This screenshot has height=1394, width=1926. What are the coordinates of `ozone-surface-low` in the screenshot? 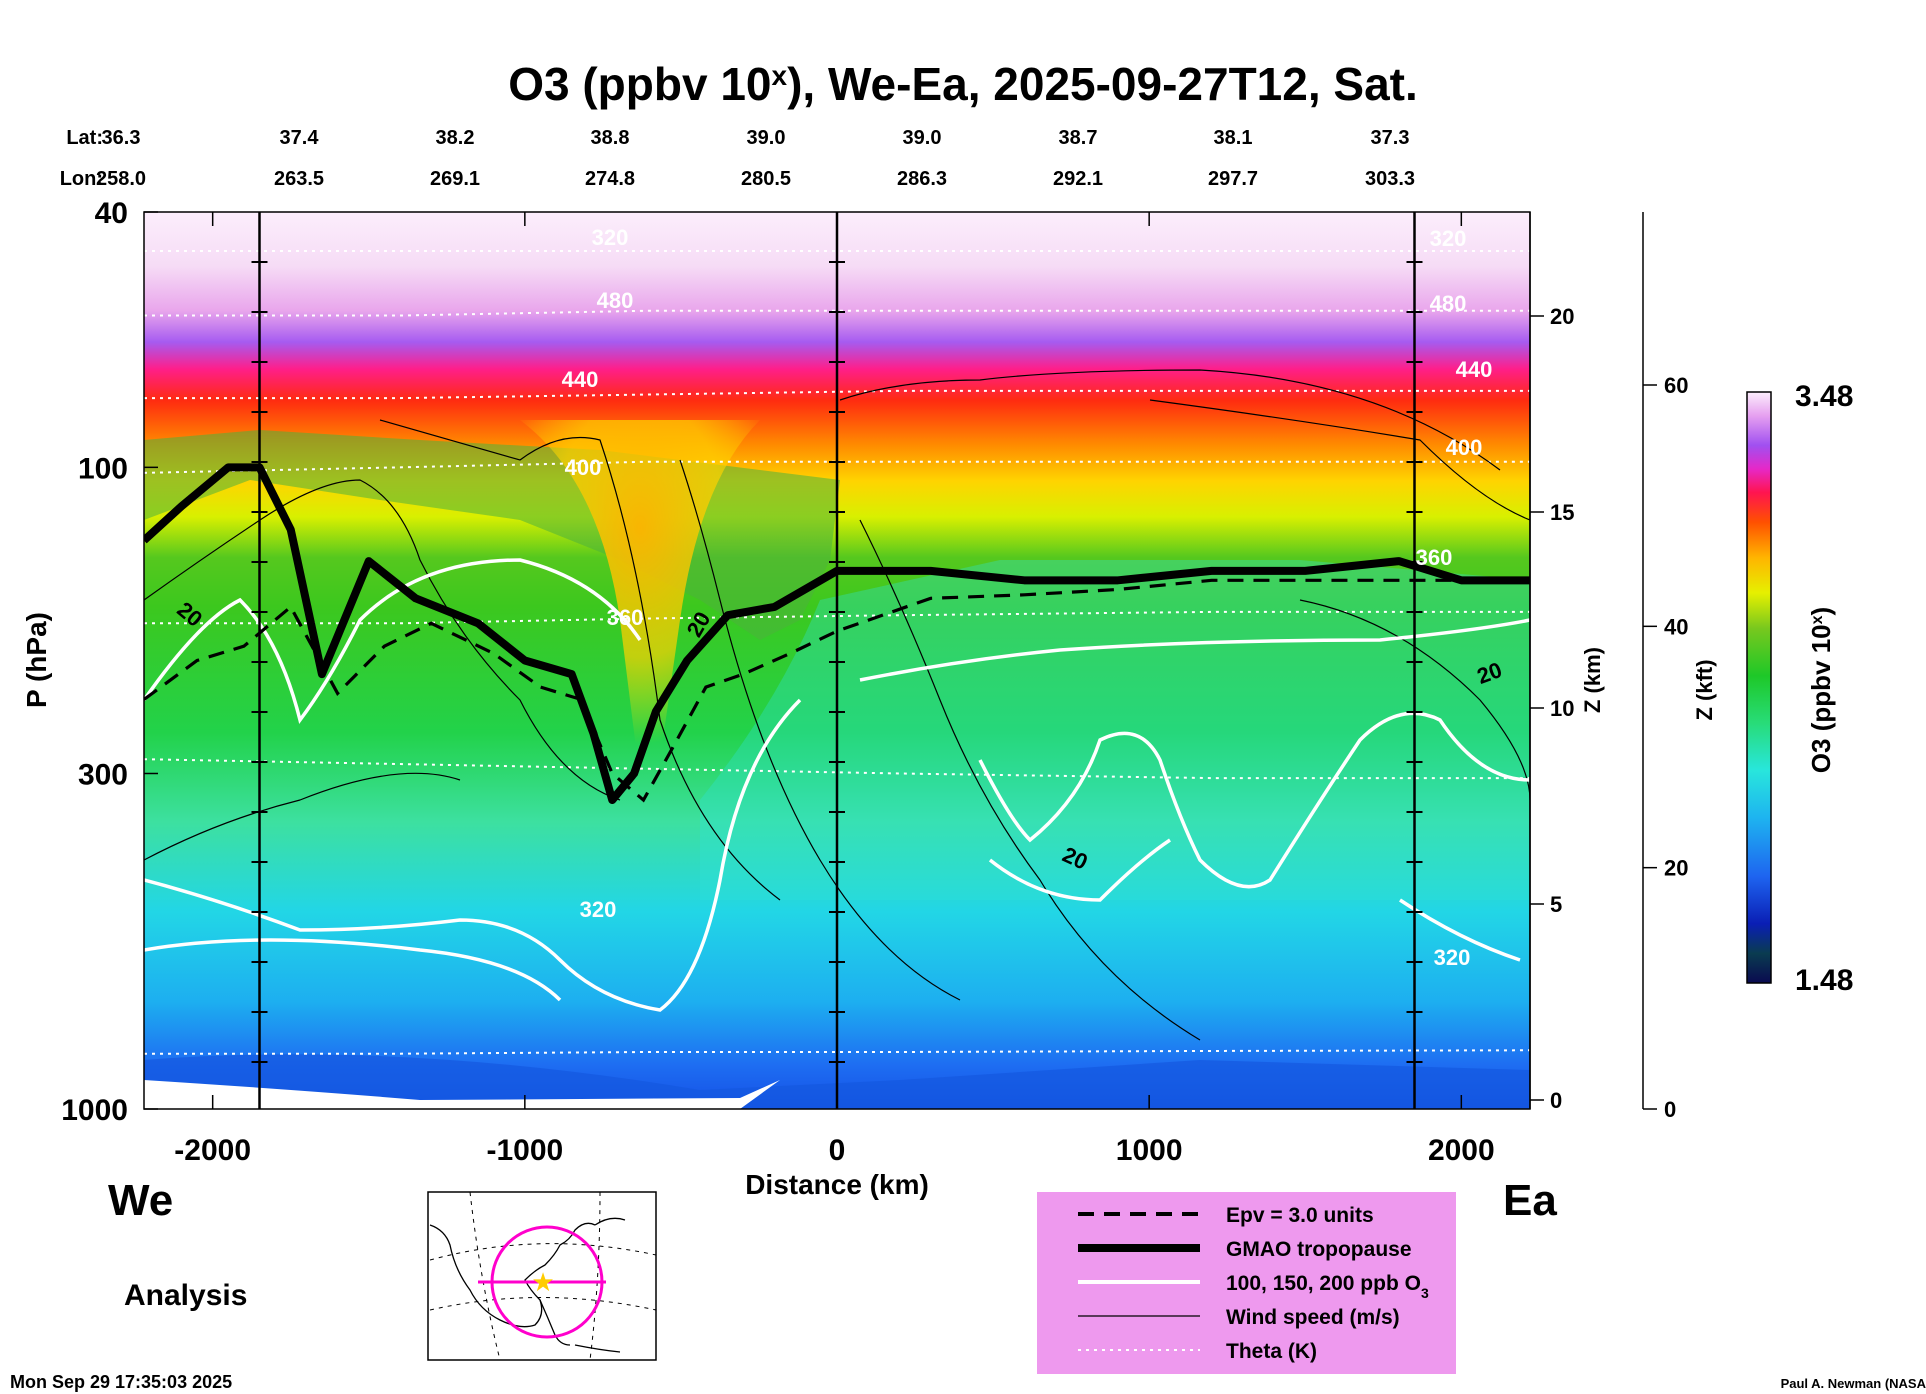 It's located at (837, 1081).